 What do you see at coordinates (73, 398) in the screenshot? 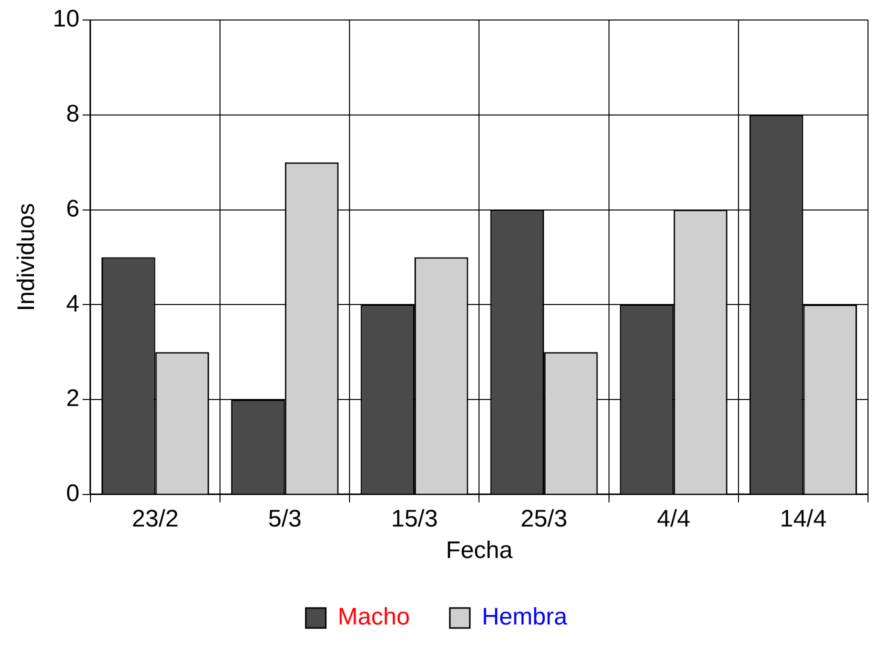
I see `y-tick-label: 2` at bounding box center [73, 398].